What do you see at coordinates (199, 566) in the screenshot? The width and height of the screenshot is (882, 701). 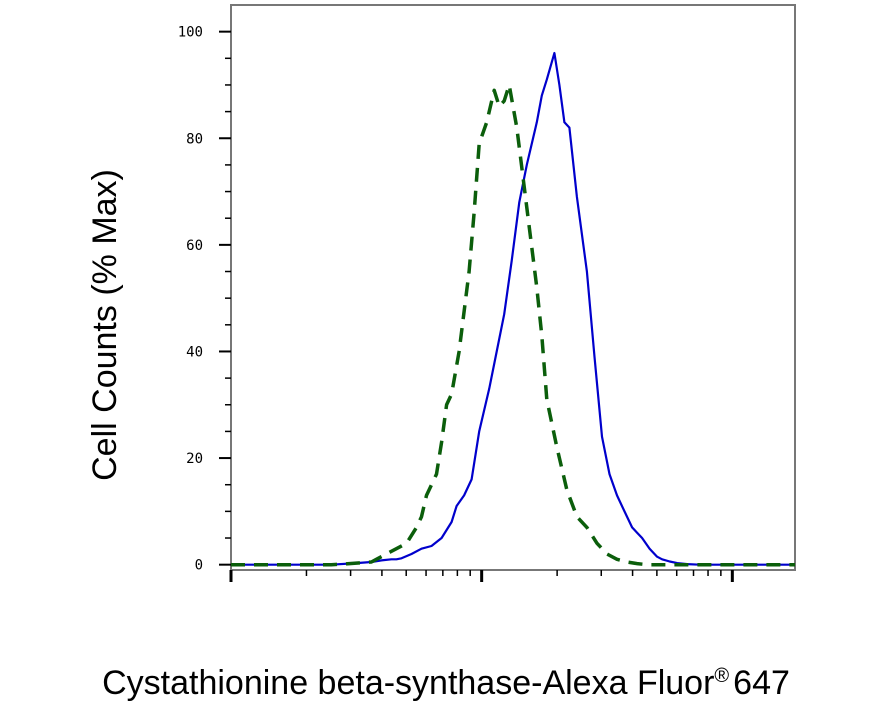 I see `y-tick-label: 0` at bounding box center [199, 566].